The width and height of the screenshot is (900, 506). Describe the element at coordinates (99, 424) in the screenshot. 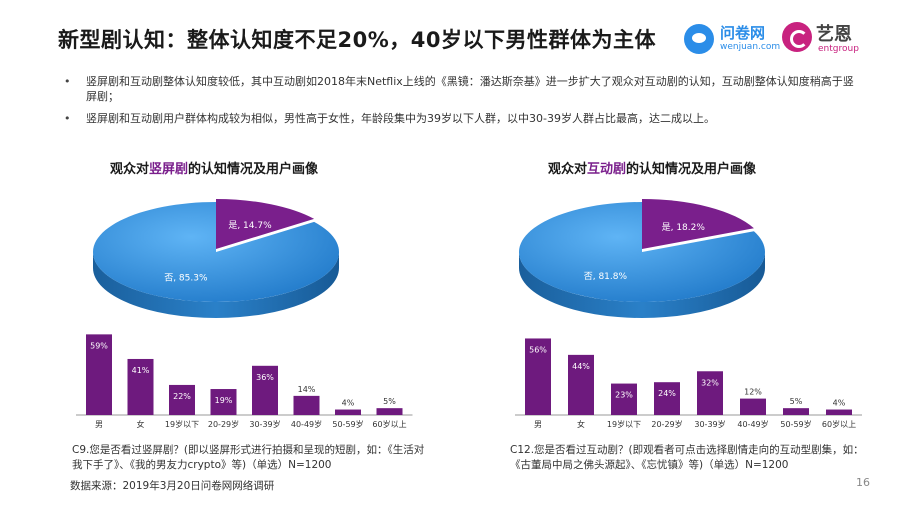

I see `left-bar-category-label: 男` at that location.